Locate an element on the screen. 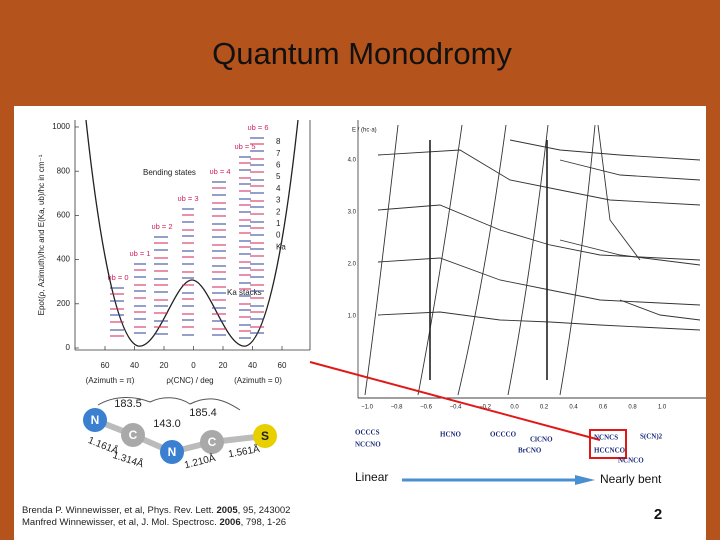 This screenshot has width=720, height=540. state-label: υb = 1 is located at coordinates (140, 253).